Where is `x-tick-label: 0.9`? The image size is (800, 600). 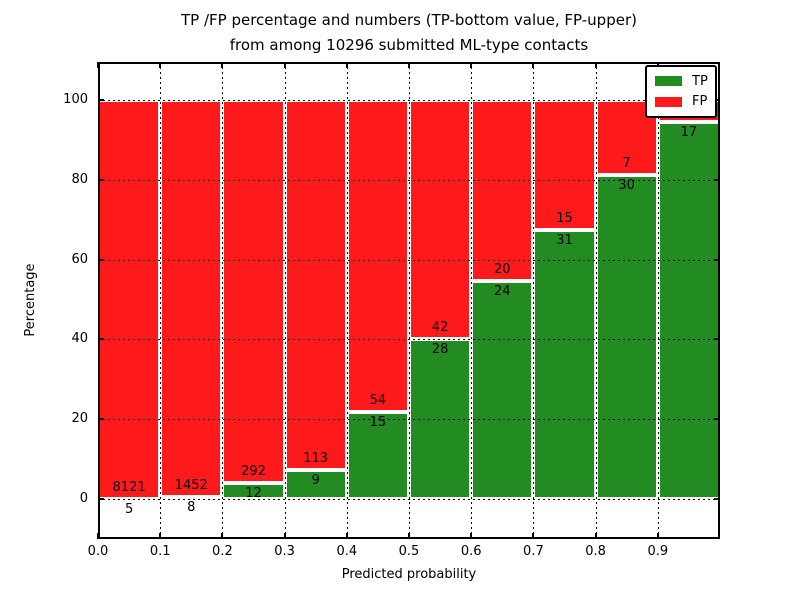
x-tick-label: 0.9 is located at coordinates (658, 551).